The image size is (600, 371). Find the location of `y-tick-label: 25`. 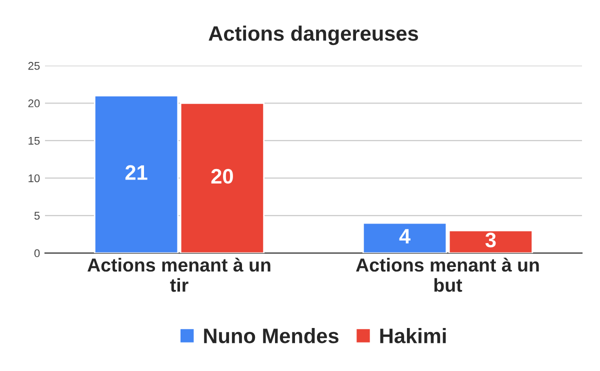

y-tick-label: 25 is located at coordinates (34, 66).